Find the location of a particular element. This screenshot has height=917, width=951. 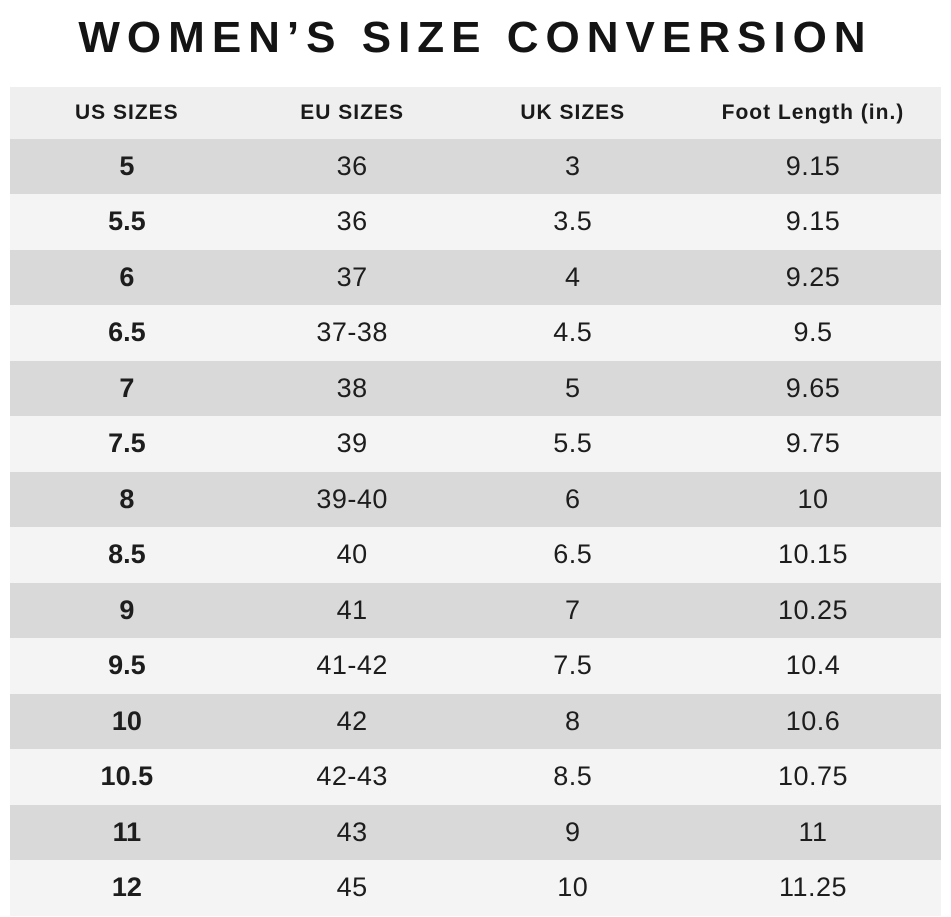

table-row: 5.5 36 3.5 9.15 is located at coordinates (475, 222).